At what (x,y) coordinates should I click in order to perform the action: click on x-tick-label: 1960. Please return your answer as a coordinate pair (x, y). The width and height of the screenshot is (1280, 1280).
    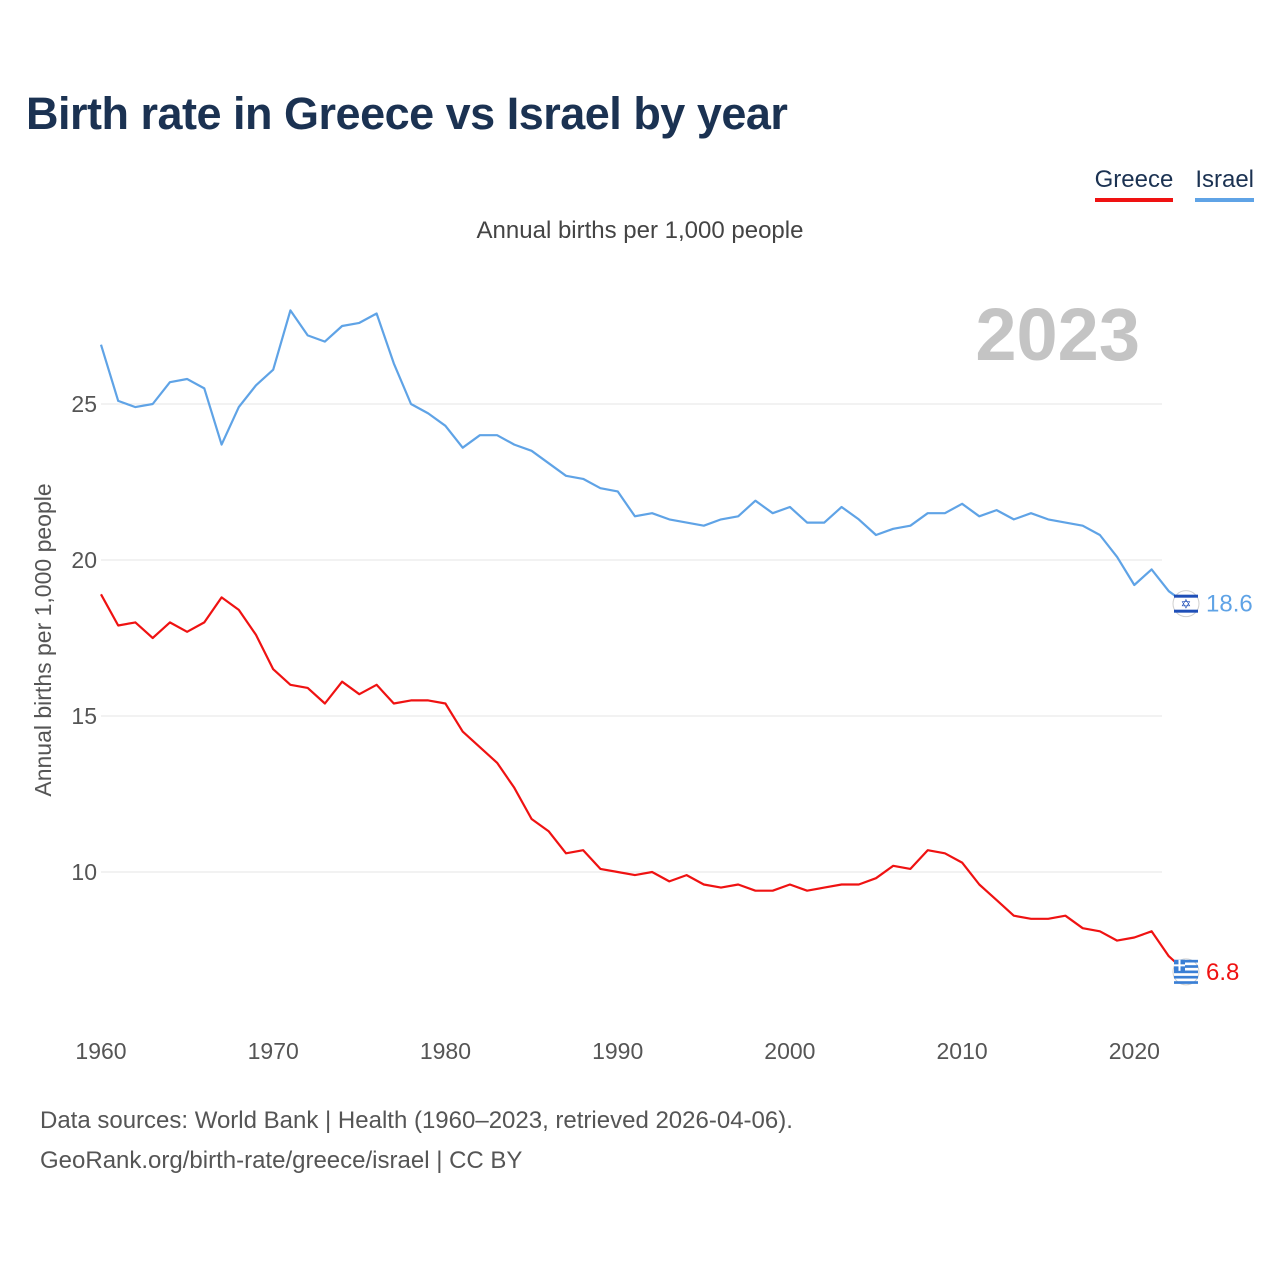
    Looking at the image, I should click on (100, 1051).